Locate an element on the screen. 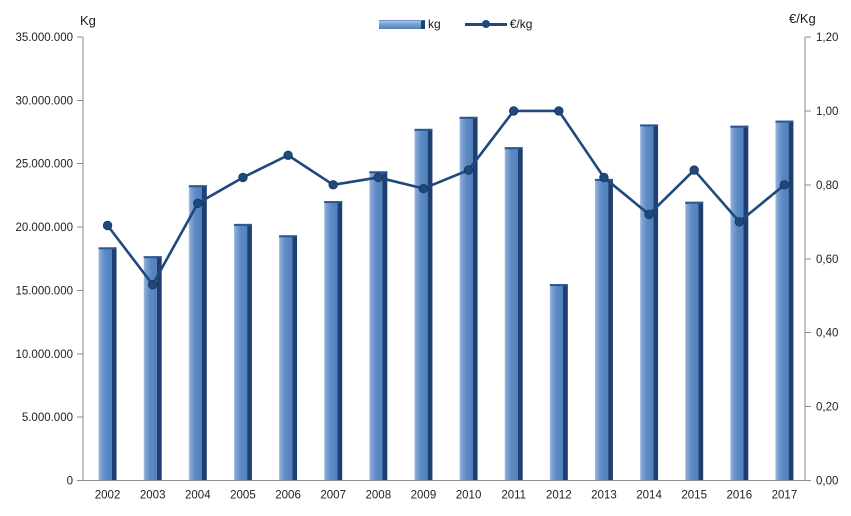 The height and width of the screenshot is (516, 851). legend: kg €/kg is located at coordinates (455, 24).